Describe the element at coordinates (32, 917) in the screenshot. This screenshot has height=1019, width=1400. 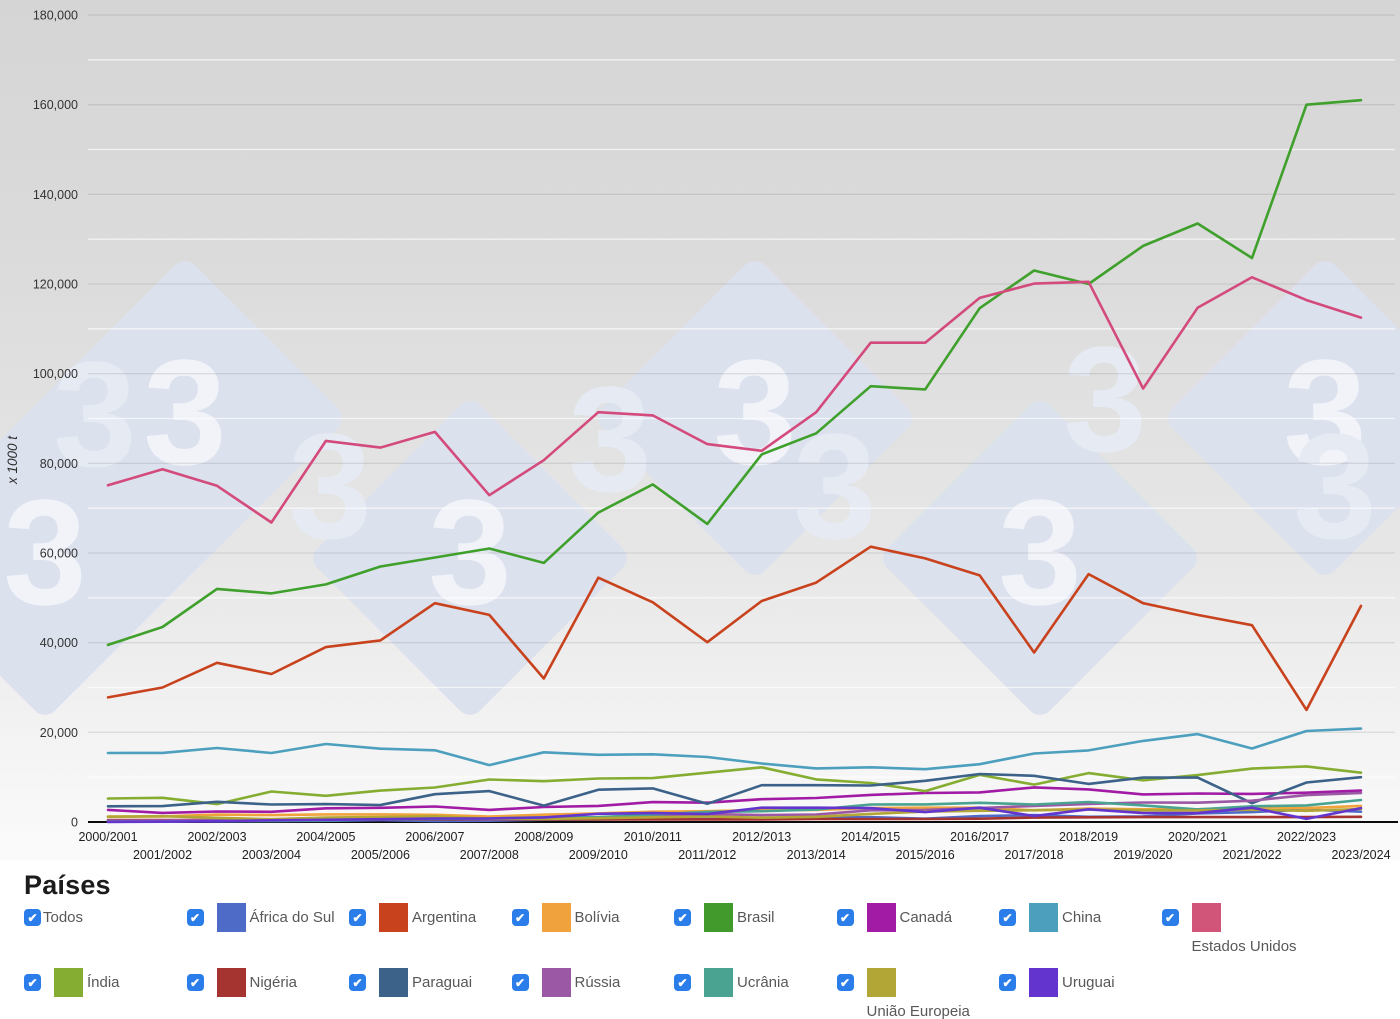
I see `checkbox-todos: ✔` at that location.